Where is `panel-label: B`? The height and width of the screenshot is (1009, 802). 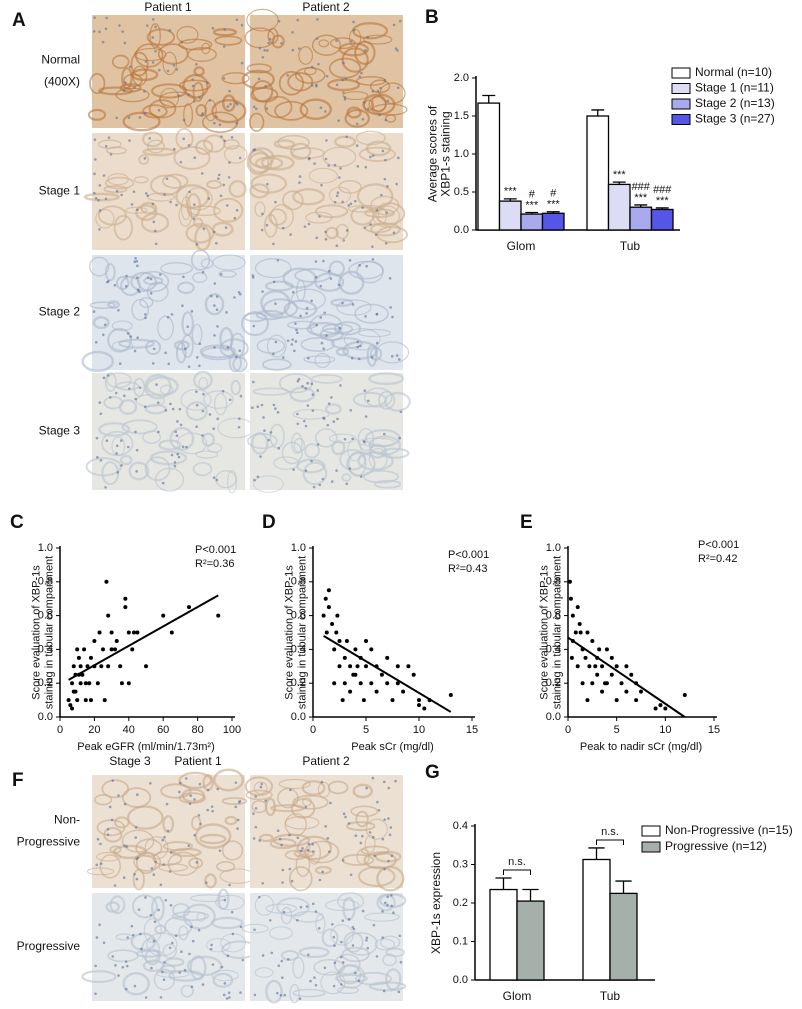 panel-label: B is located at coordinates (432, 17).